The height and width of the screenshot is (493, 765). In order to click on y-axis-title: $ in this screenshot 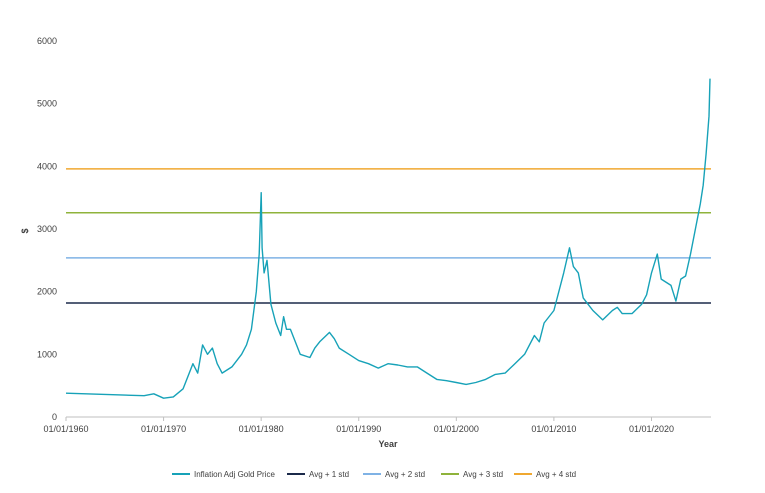, I will do `click(25, 230)`.